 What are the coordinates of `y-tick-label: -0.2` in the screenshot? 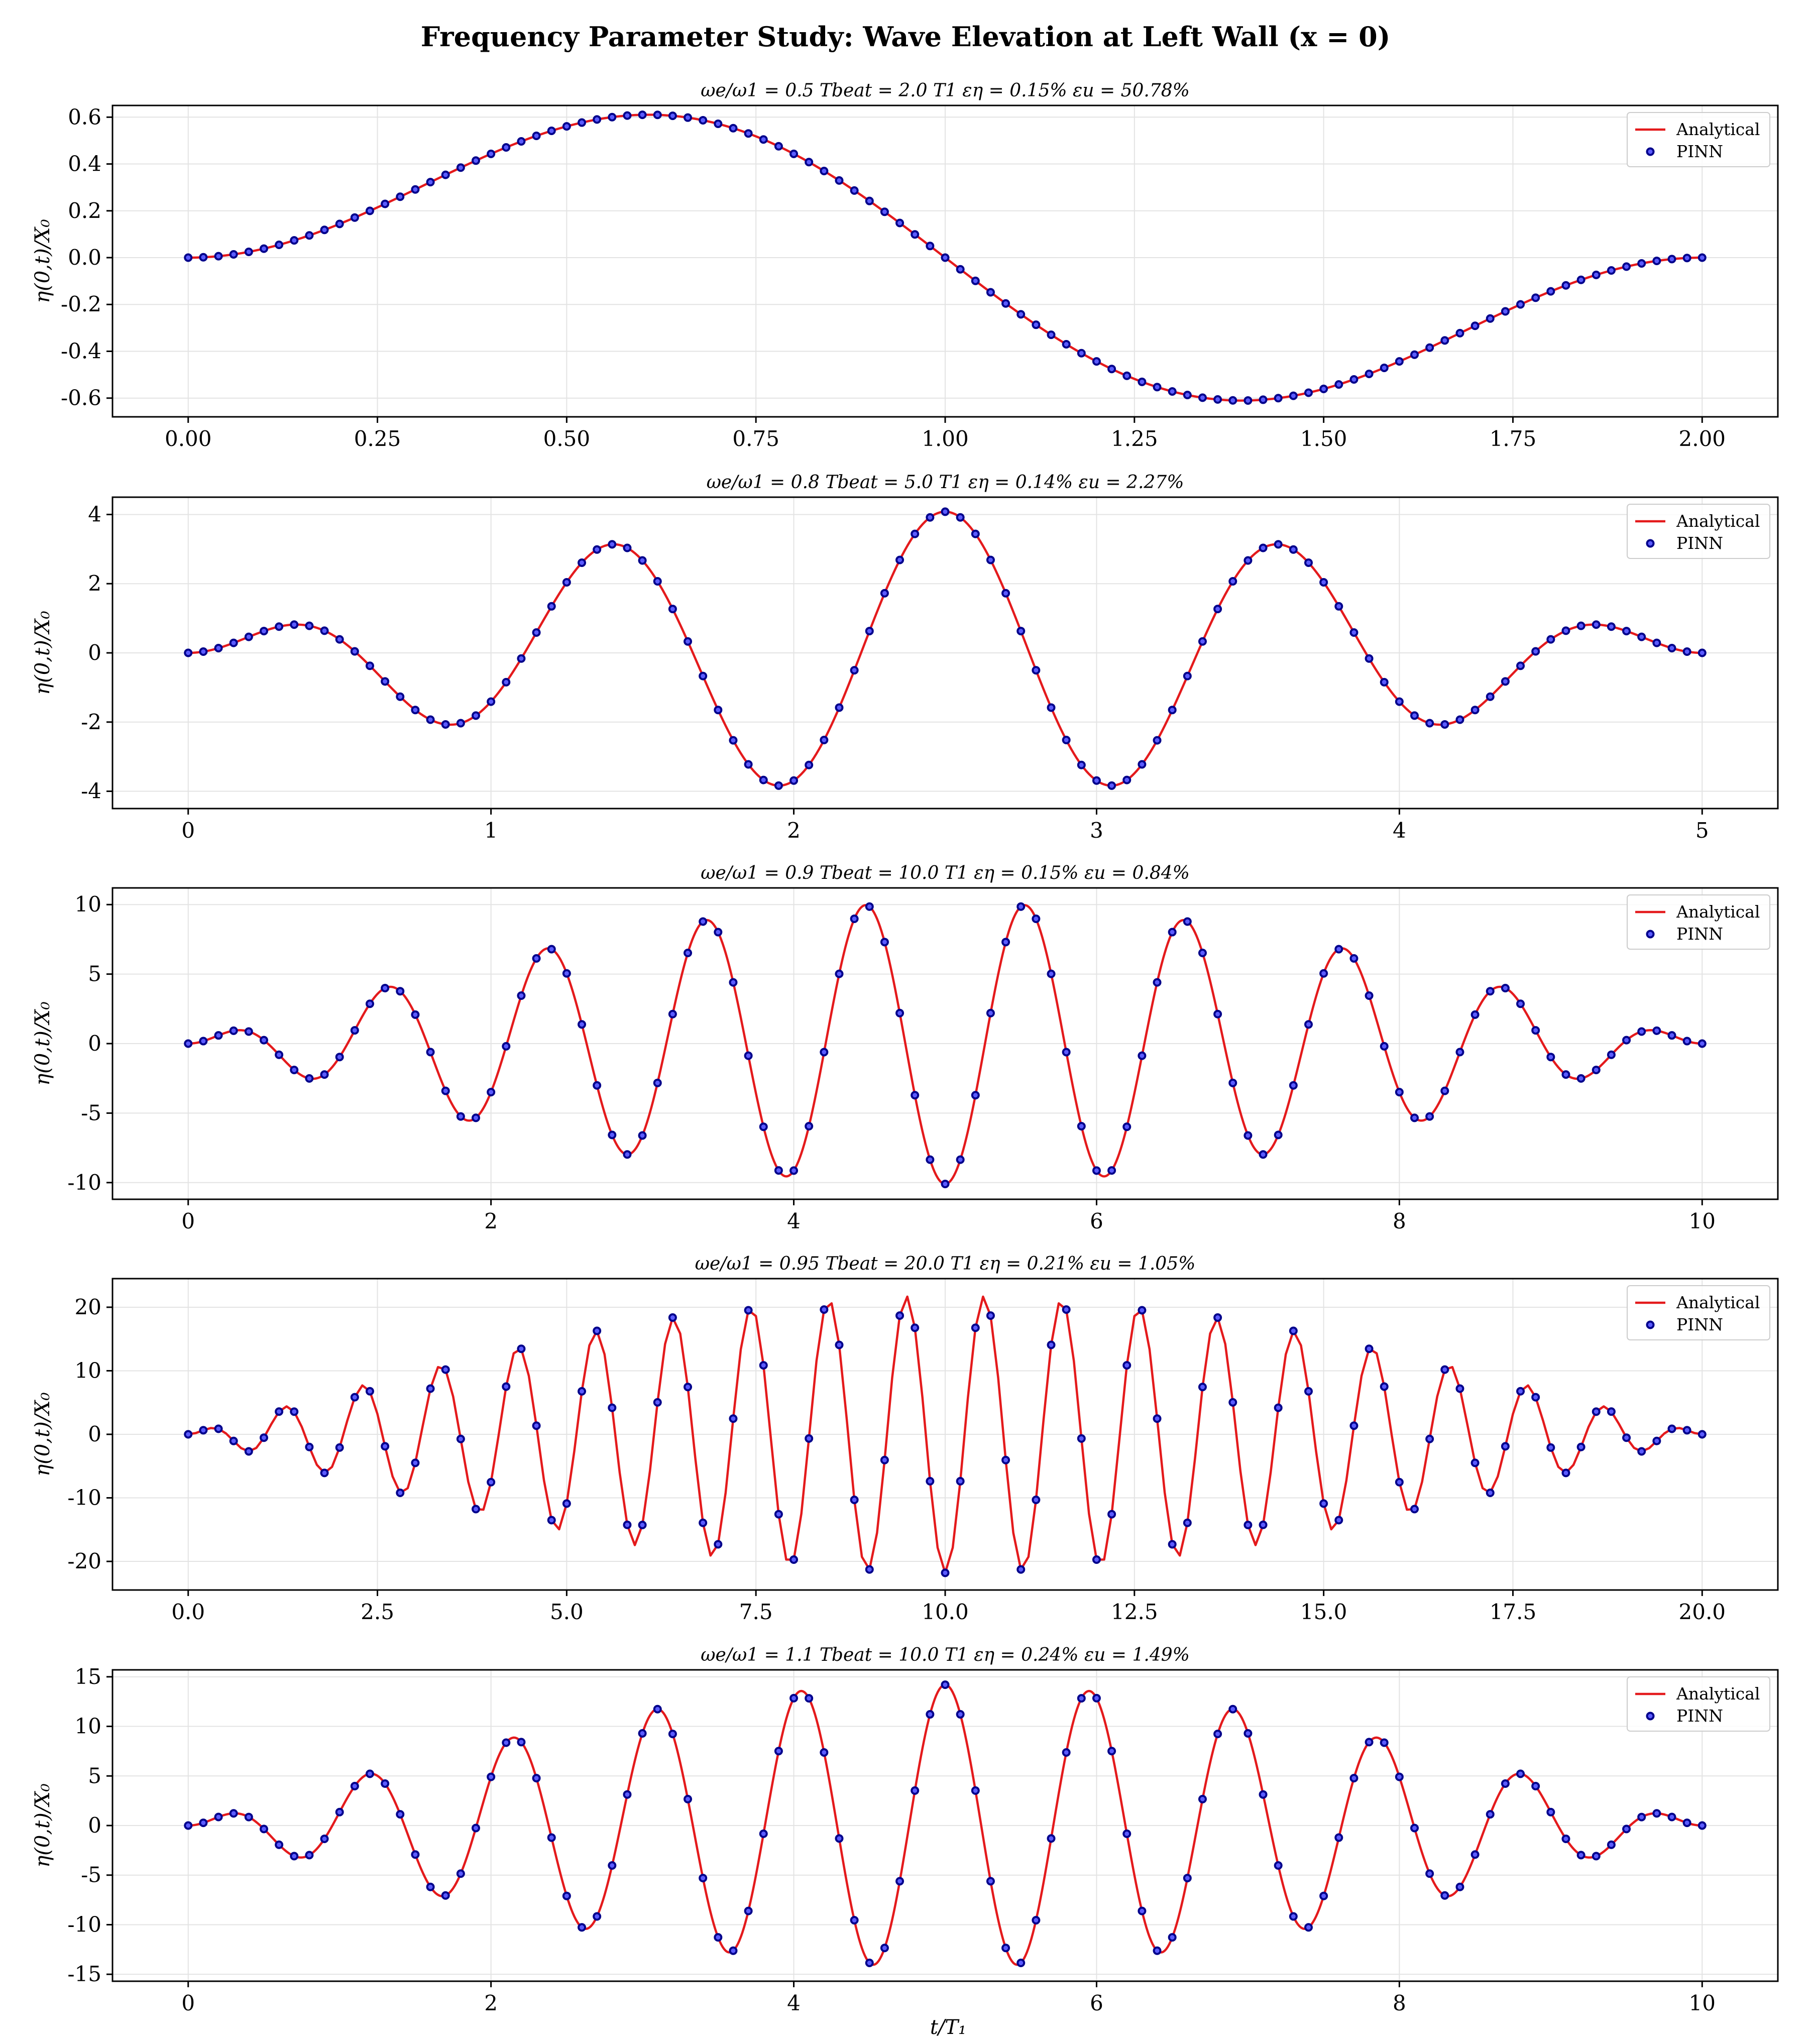 It's located at (81, 304).